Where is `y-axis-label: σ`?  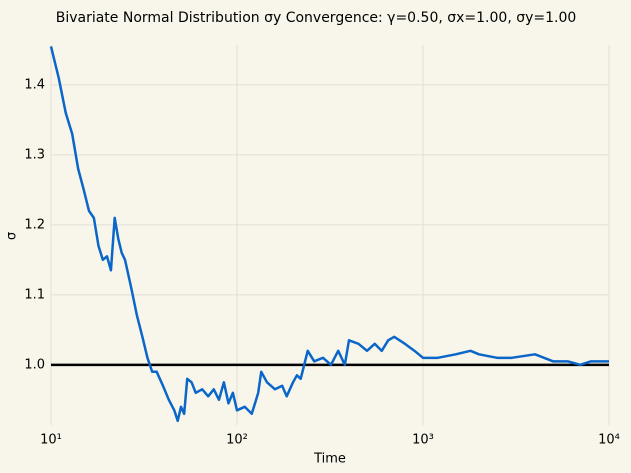
y-axis-label: σ is located at coordinates (12, 236).